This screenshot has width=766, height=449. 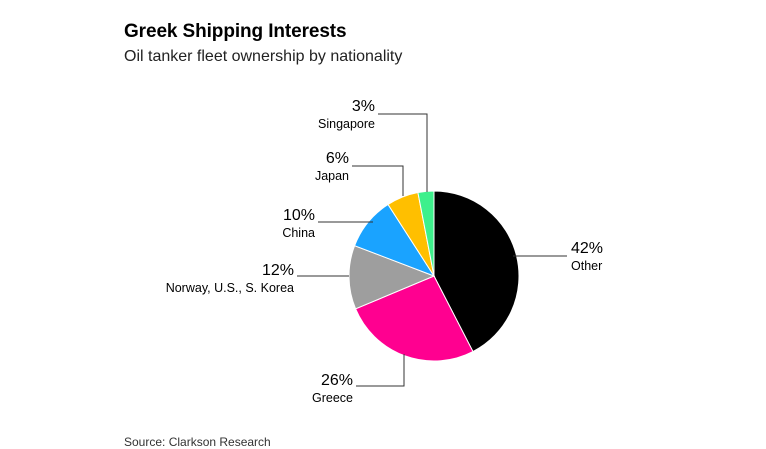 I want to click on slice-name-label-singapore: Singapore, so click(x=346, y=124).